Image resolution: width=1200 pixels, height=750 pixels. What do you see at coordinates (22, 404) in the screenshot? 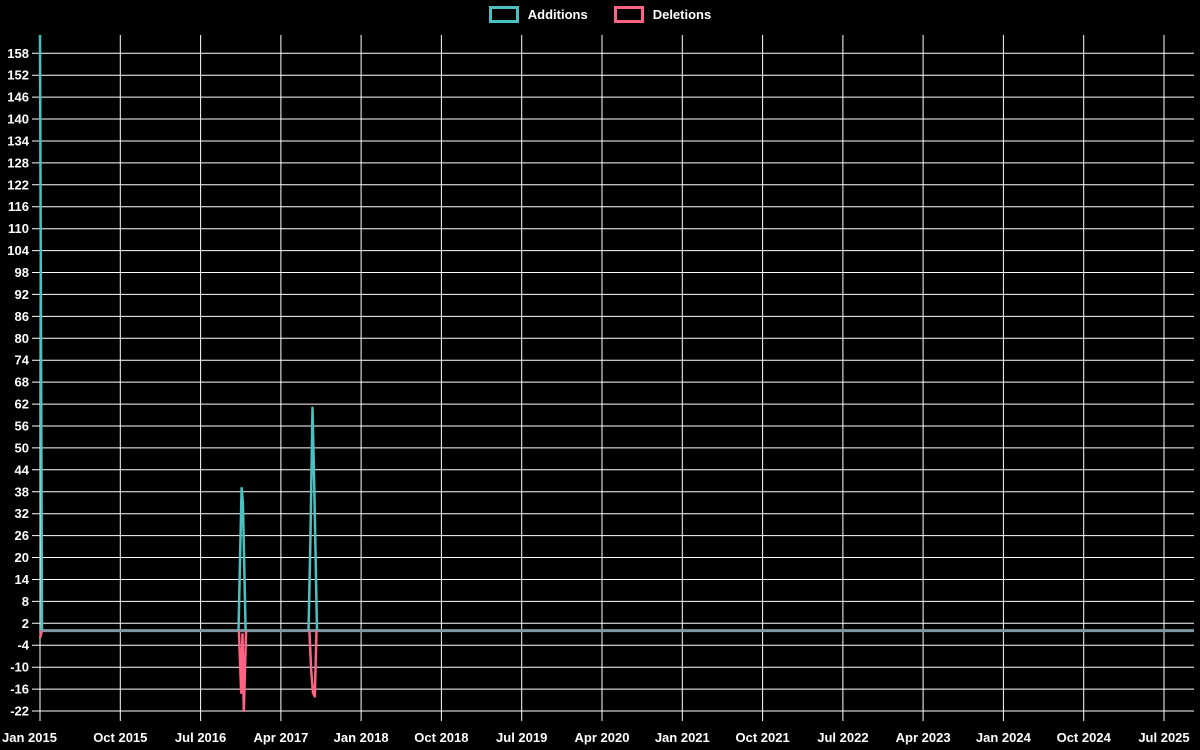
I see `y-tick-label: 62` at bounding box center [22, 404].